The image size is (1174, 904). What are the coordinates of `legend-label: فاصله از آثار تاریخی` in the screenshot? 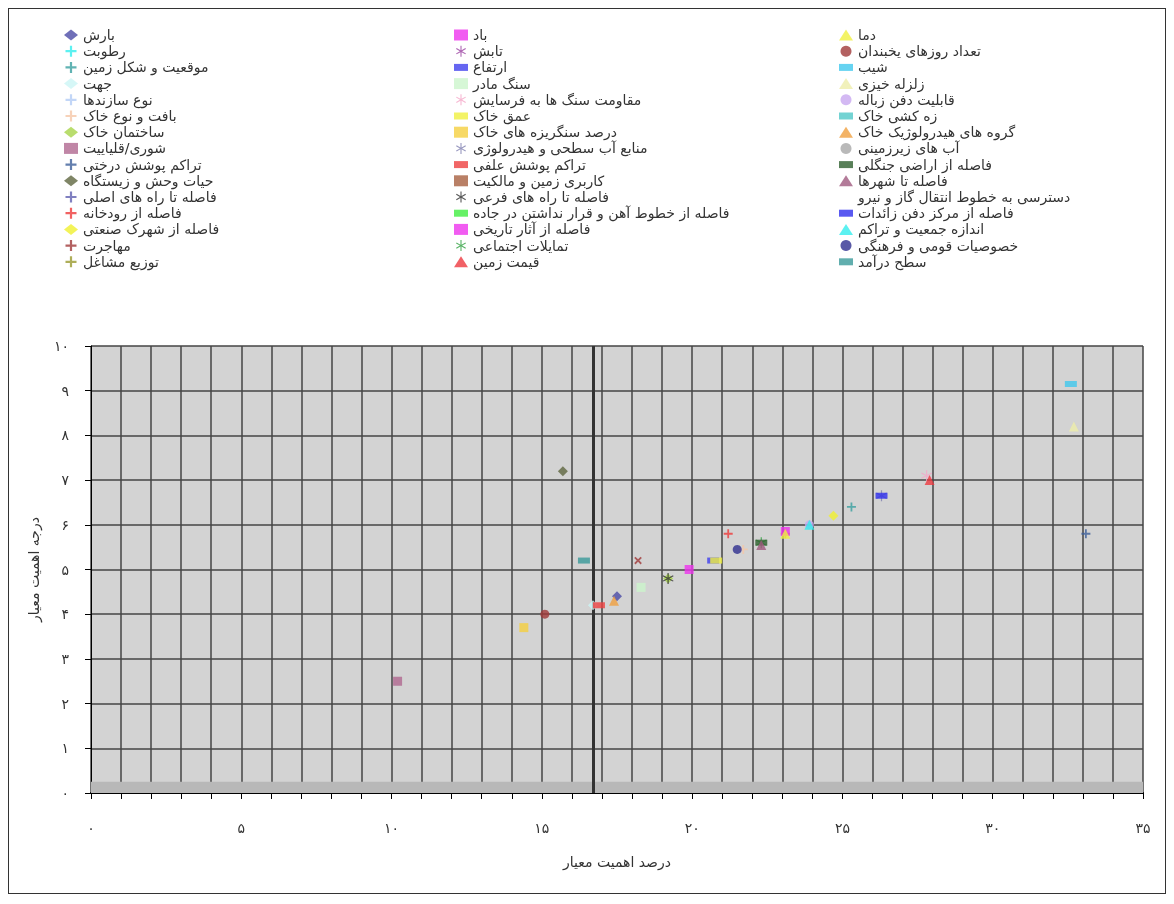 It's located at (532, 230).